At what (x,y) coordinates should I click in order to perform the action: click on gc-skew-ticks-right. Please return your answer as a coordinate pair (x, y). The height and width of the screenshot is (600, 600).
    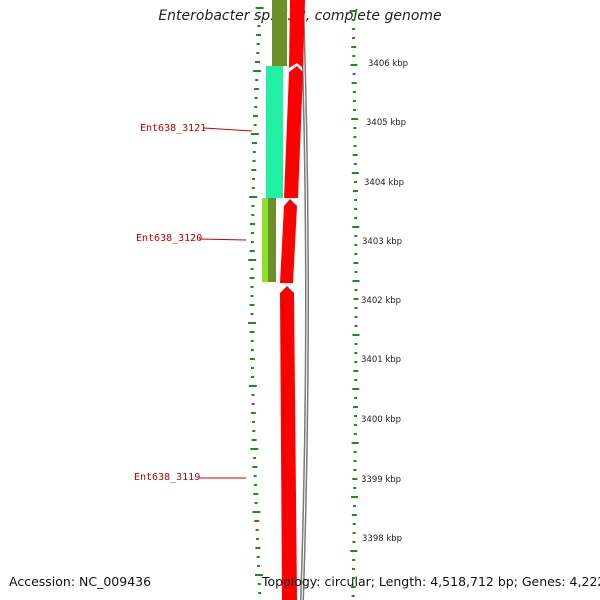
    Looking at the image, I should click on (354, 303).